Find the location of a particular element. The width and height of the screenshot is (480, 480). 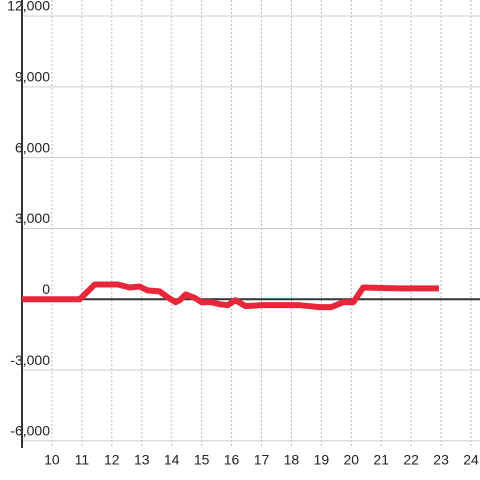

x-tick-label: 13 is located at coordinates (142, 460).